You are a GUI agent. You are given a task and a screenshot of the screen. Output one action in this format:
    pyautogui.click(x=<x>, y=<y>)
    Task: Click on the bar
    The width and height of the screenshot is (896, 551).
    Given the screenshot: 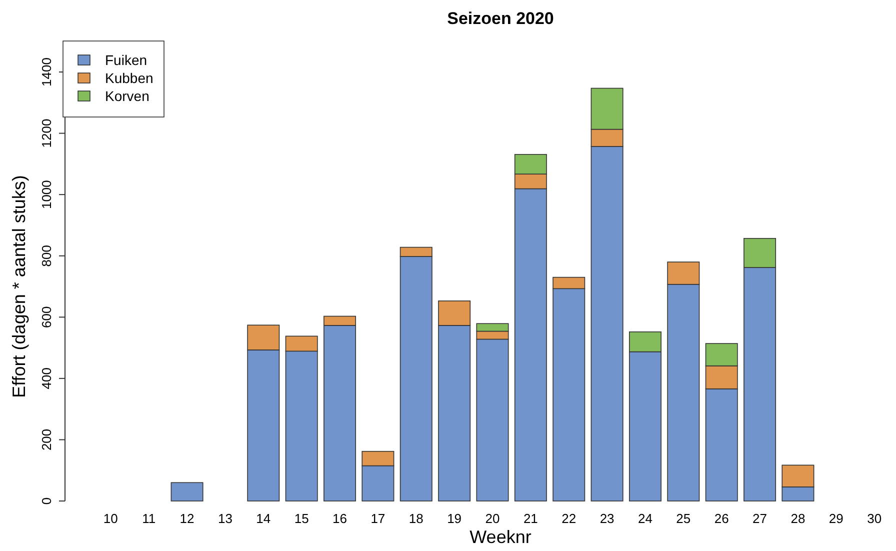 What is the action you would take?
    pyautogui.click(x=187, y=492)
    